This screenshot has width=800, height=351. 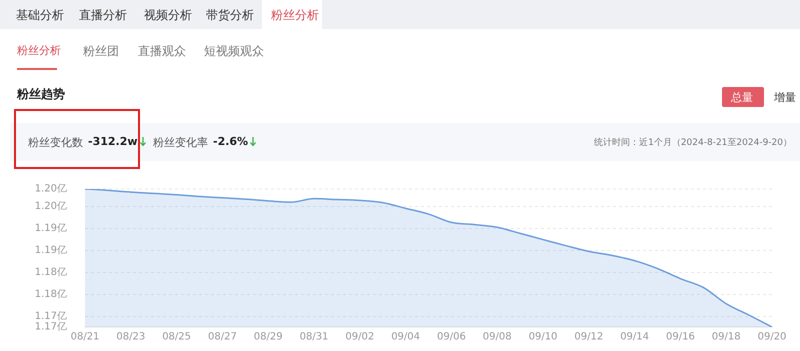 What do you see at coordinates (230, 15) in the screenshot?
I see `text: 带货分析` at bounding box center [230, 15].